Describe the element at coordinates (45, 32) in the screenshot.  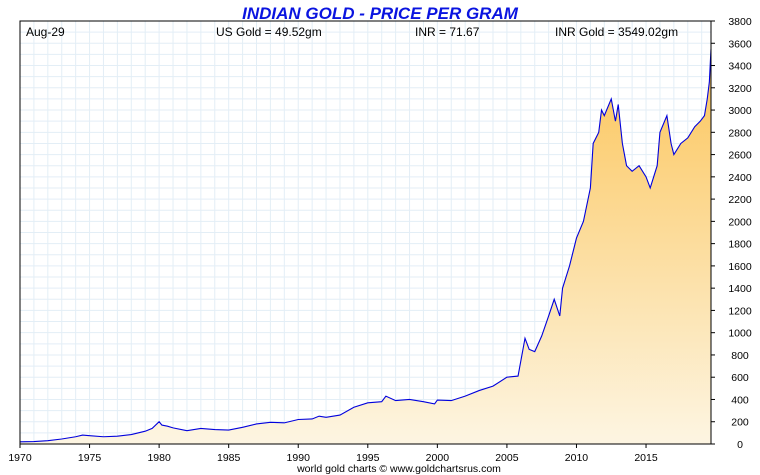
I see `header-date: Aug-29` at that location.